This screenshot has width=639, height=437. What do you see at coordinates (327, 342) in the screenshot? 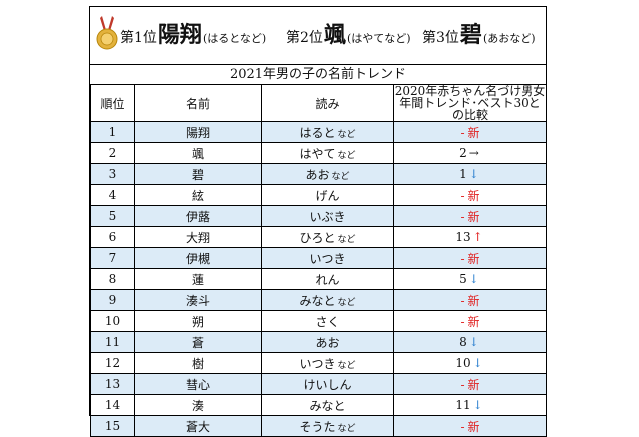
I see `reading-cell: あお` at bounding box center [327, 342].